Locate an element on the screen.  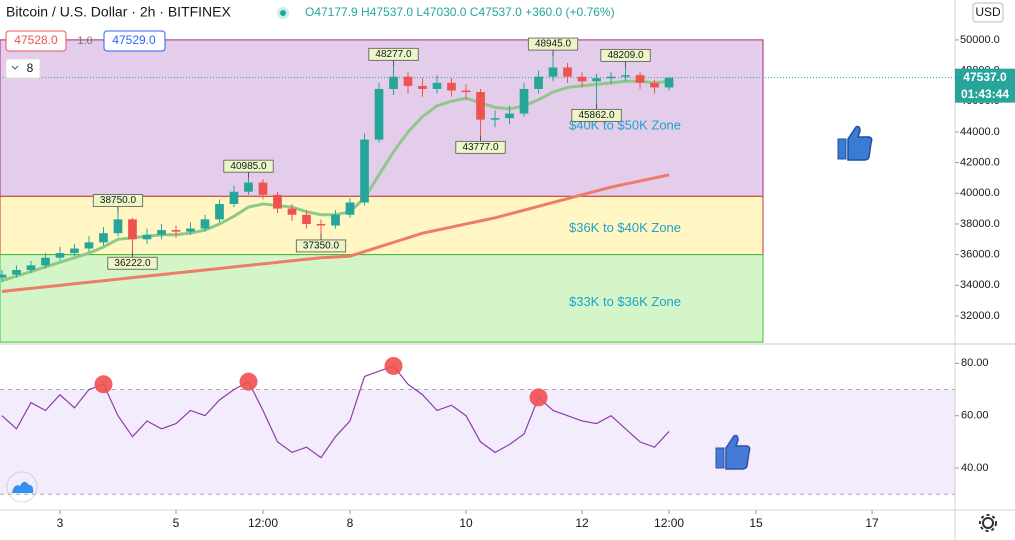
annotation-label: 37350.0 is located at coordinates (321, 246).